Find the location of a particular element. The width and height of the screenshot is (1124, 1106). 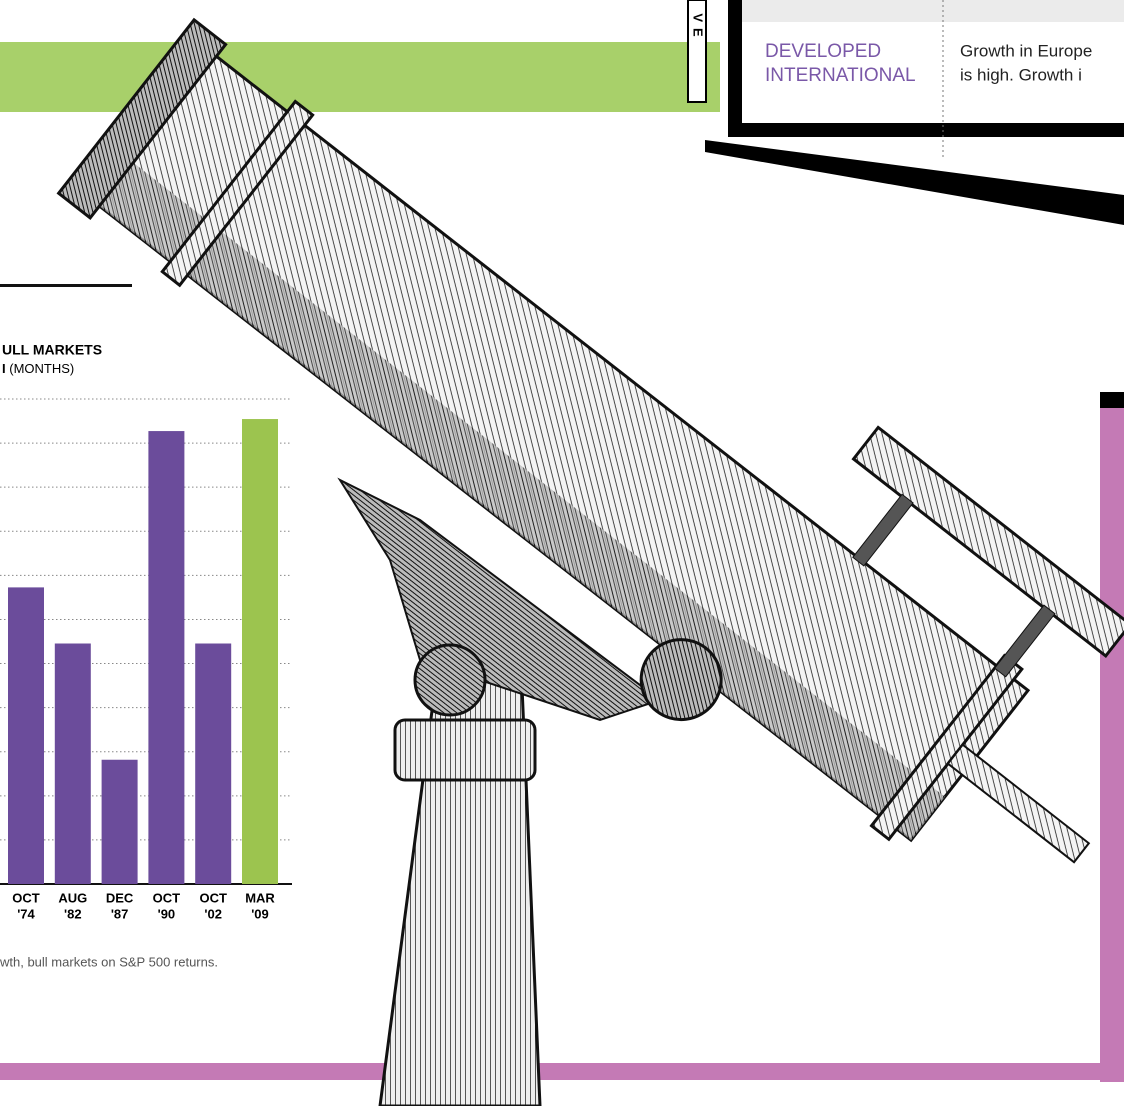

side-tab-label: VE is located at coordinates (698, 27).